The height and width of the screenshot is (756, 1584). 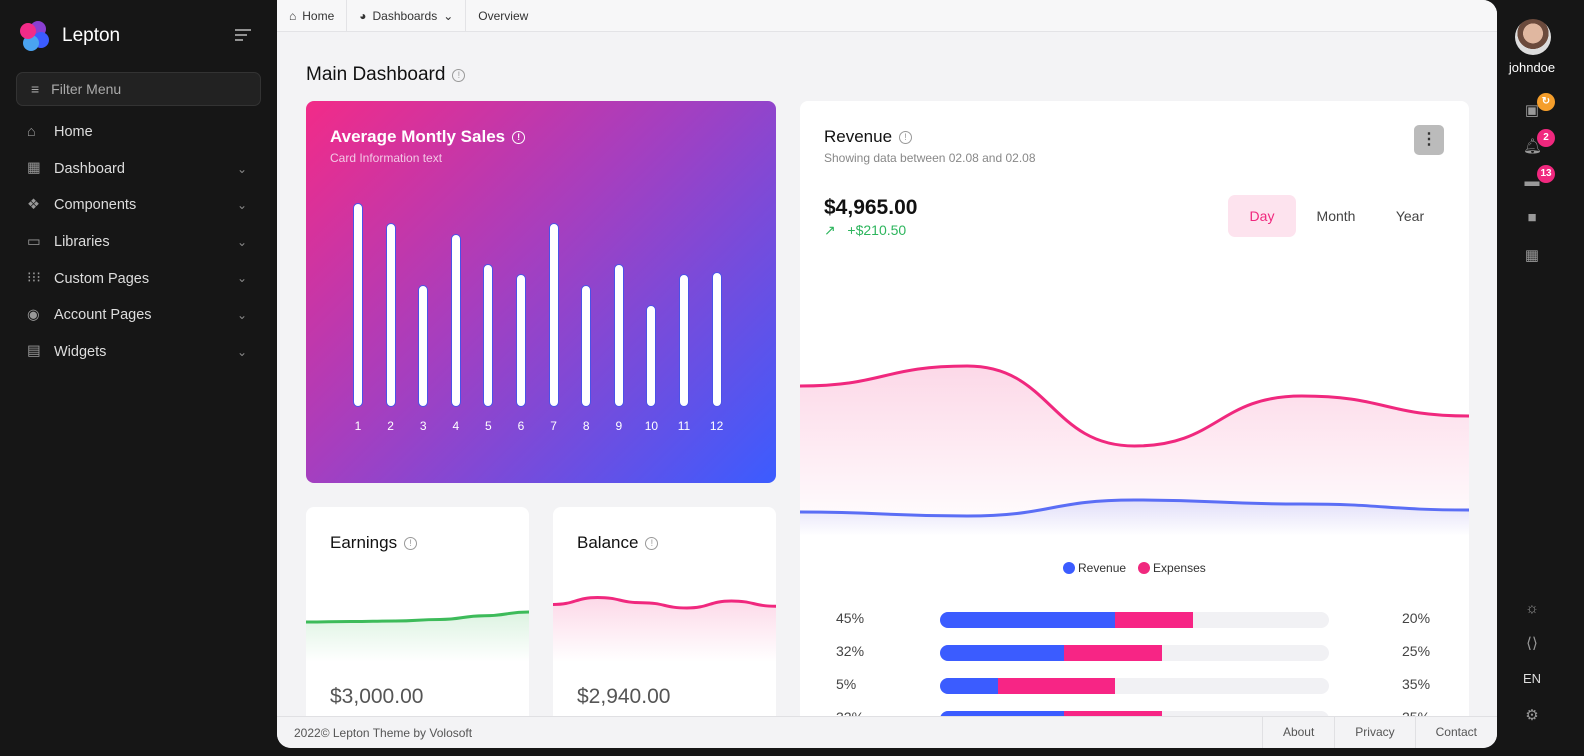 What do you see at coordinates (34, 36) in the screenshot?
I see `lepton-logo-icon` at bounding box center [34, 36].